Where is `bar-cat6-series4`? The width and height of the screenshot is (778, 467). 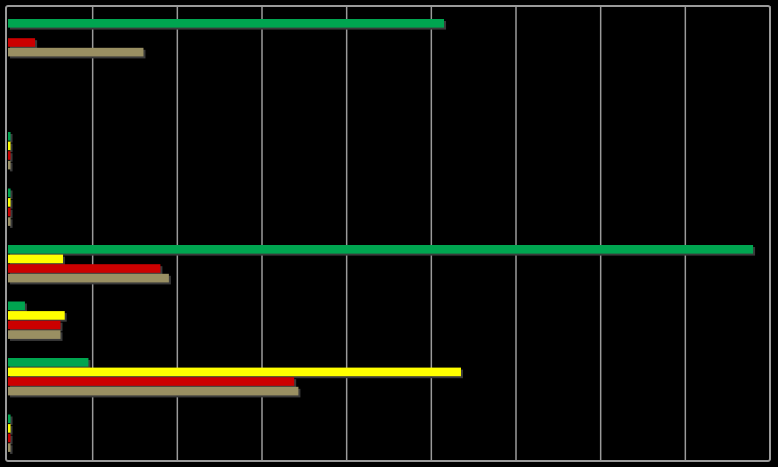 bar-cat6-series4 is located at coordinates (35, 335).